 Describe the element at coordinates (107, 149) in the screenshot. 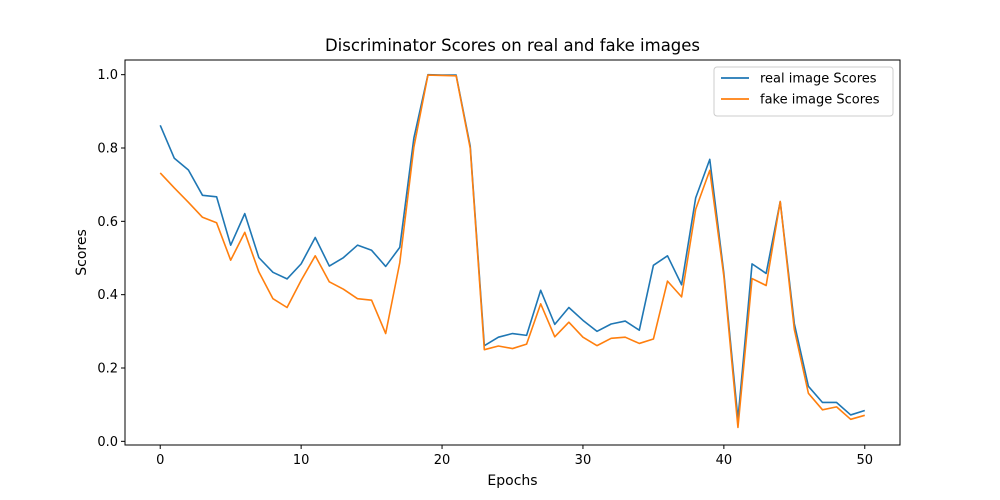

I see `y-tick-label: 0.8` at that location.